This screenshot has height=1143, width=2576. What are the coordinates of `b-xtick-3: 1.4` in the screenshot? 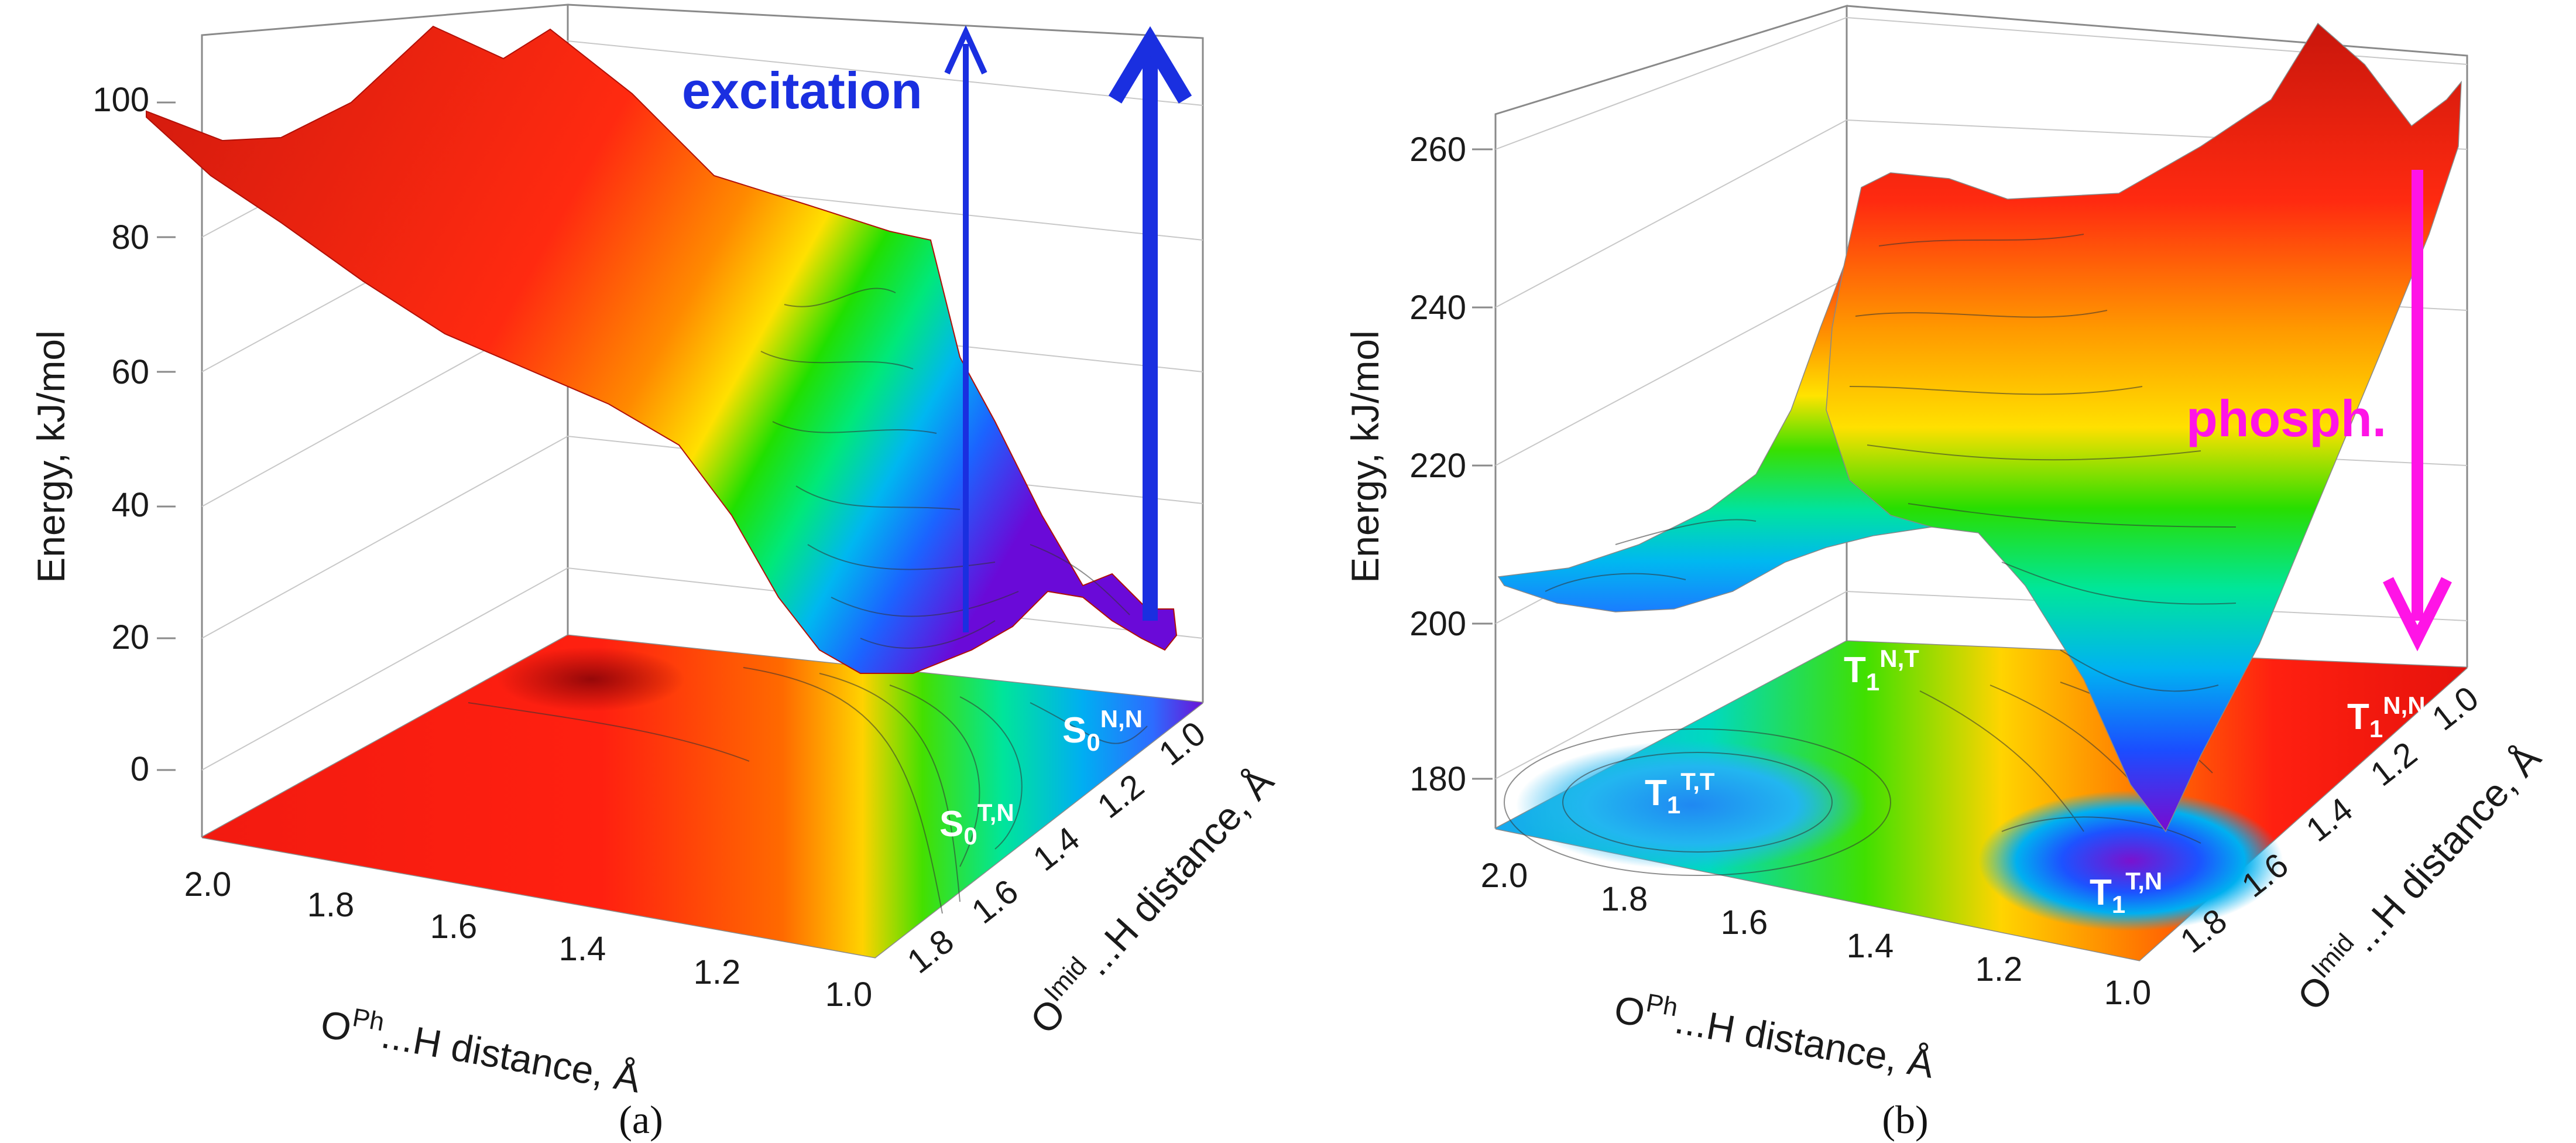 It's located at (1870, 946).